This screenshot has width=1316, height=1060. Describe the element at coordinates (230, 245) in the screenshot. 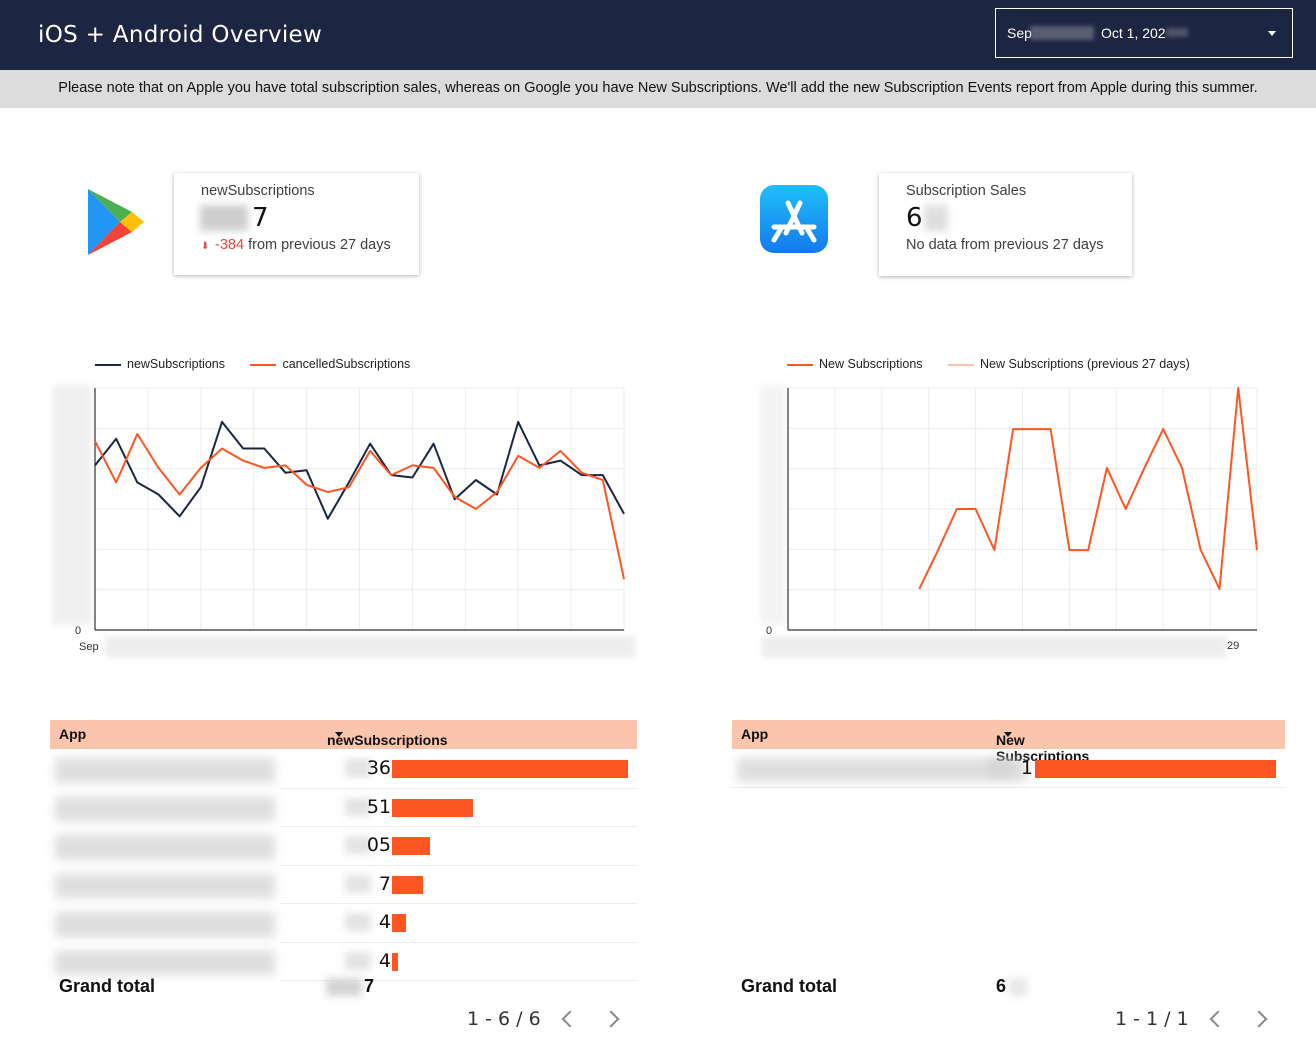

I see `delta-value: -384` at that location.